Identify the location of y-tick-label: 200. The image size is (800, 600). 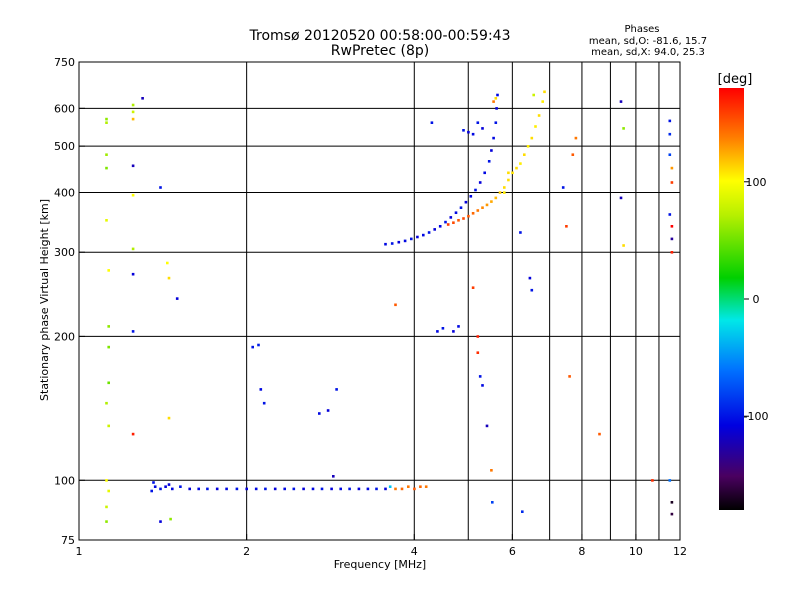
(64, 336).